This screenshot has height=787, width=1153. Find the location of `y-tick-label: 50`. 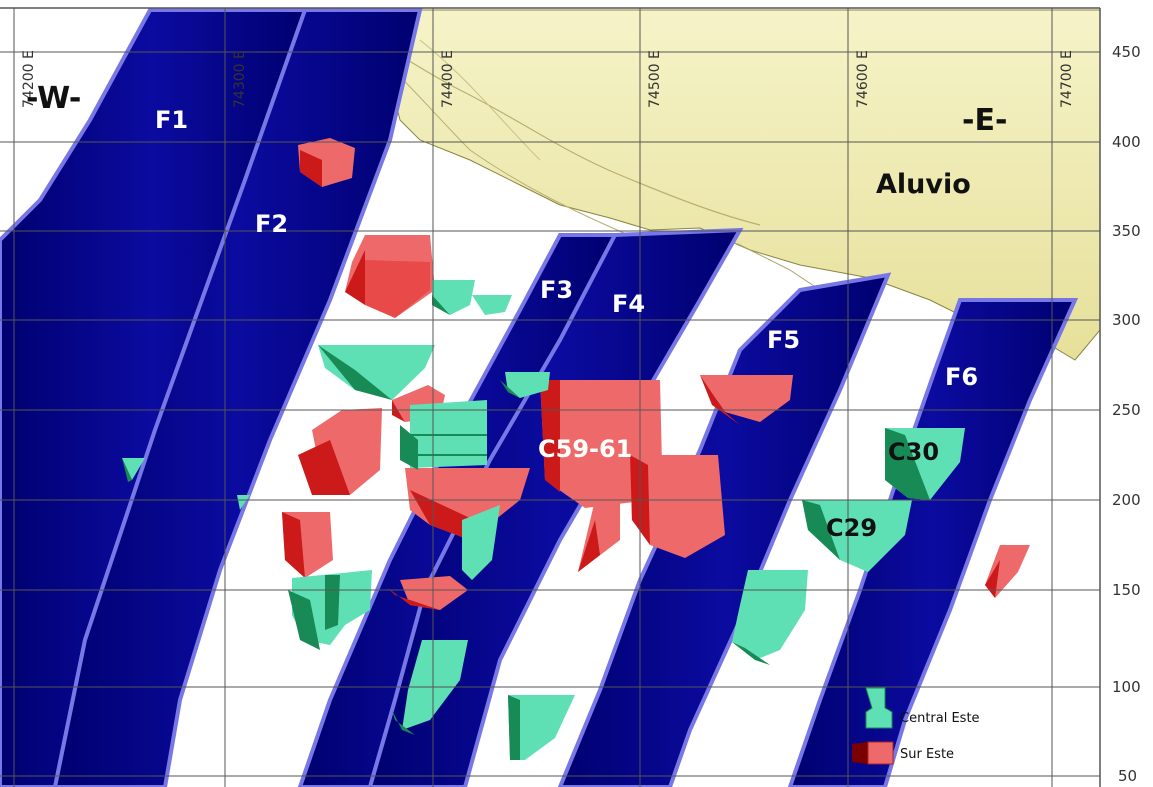

y-tick-label: 50 is located at coordinates (1127, 776).